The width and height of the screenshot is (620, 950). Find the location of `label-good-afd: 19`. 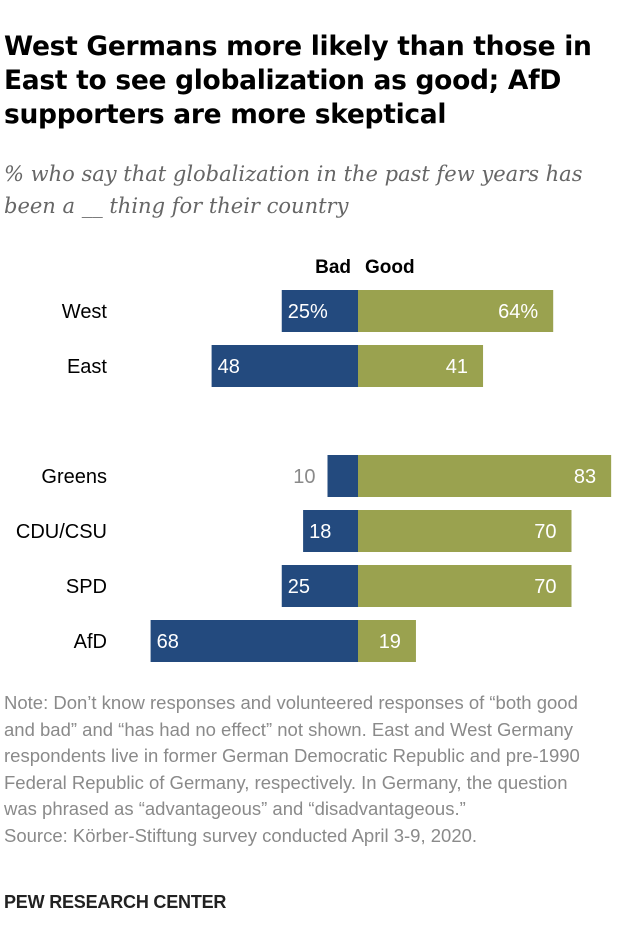

label-good-afd: 19 is located at coordinates (390, 642).